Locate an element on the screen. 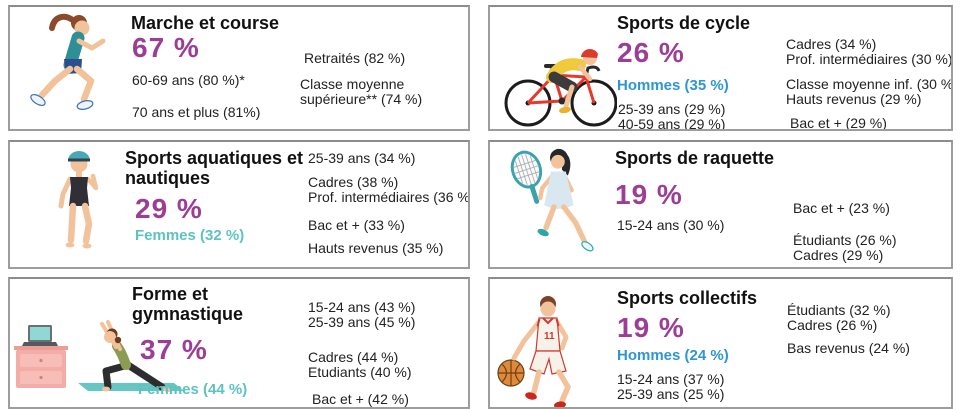 The height and width of the screenshot is (409, 960). stat-line: Prof. intermédiaires (36 %) is located at coordinates (389, 197).